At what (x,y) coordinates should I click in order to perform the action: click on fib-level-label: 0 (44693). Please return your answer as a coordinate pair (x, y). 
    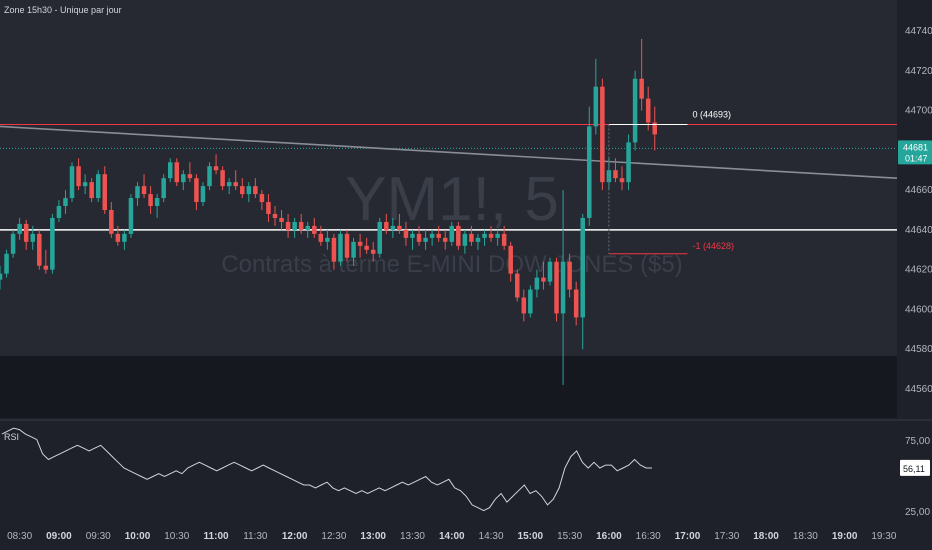
    Looking at the image, I should click on (711, 114).